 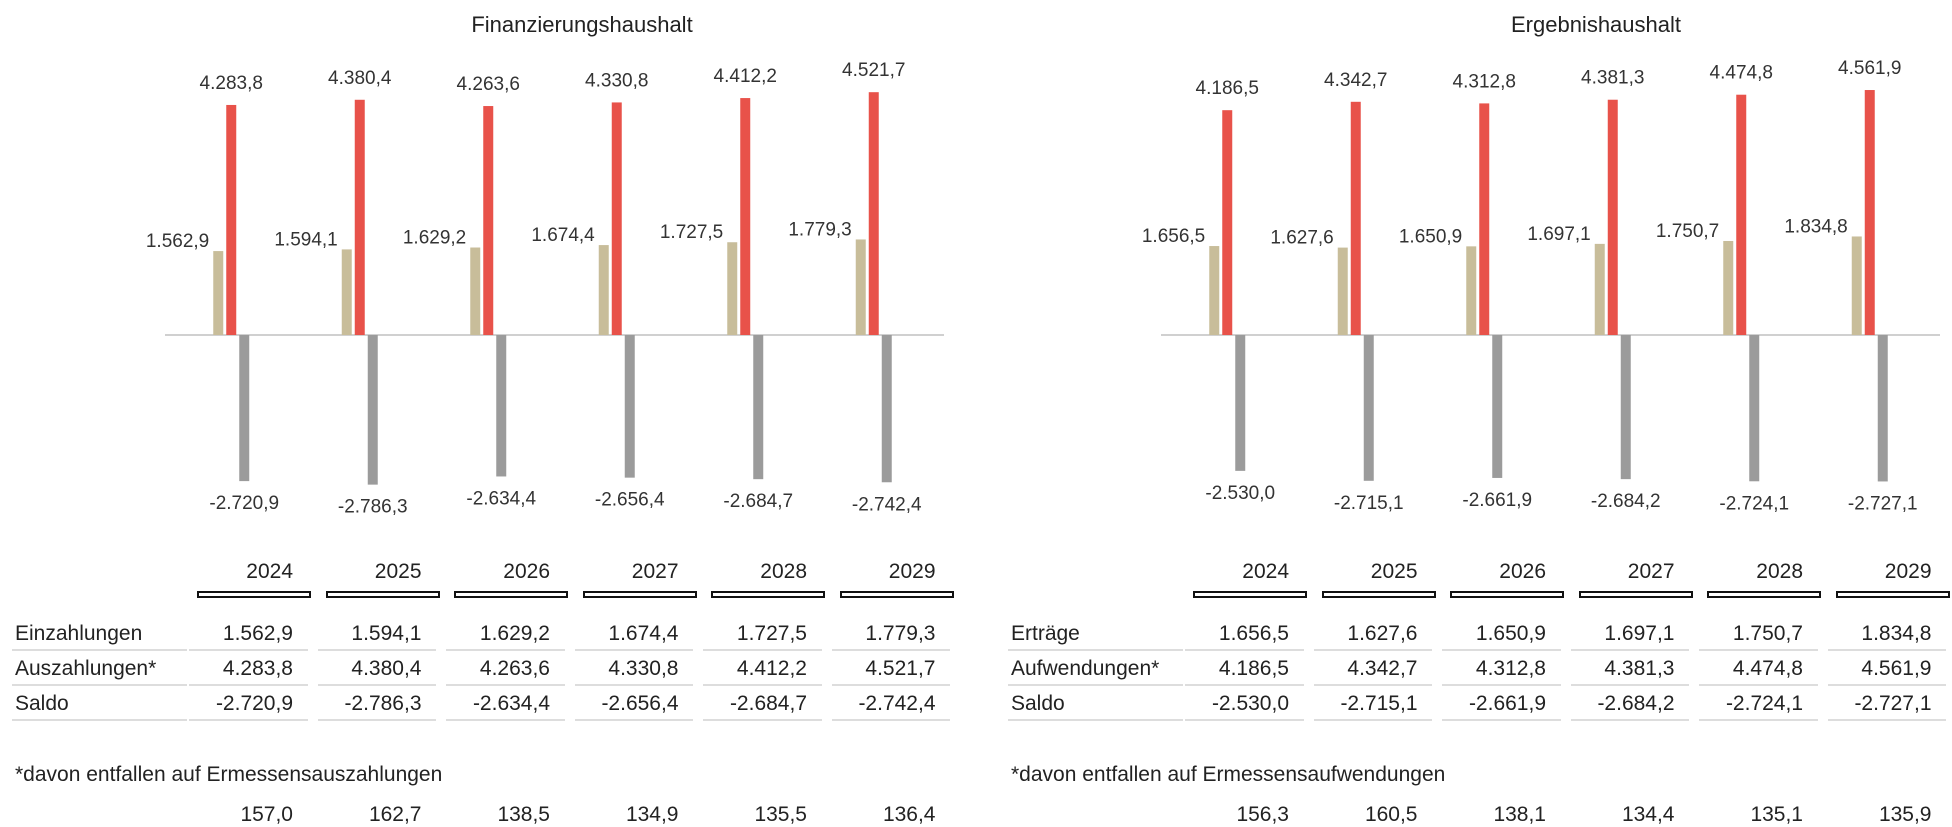 I want to click on bar-saldo-2027, so click(x=629, y=406).